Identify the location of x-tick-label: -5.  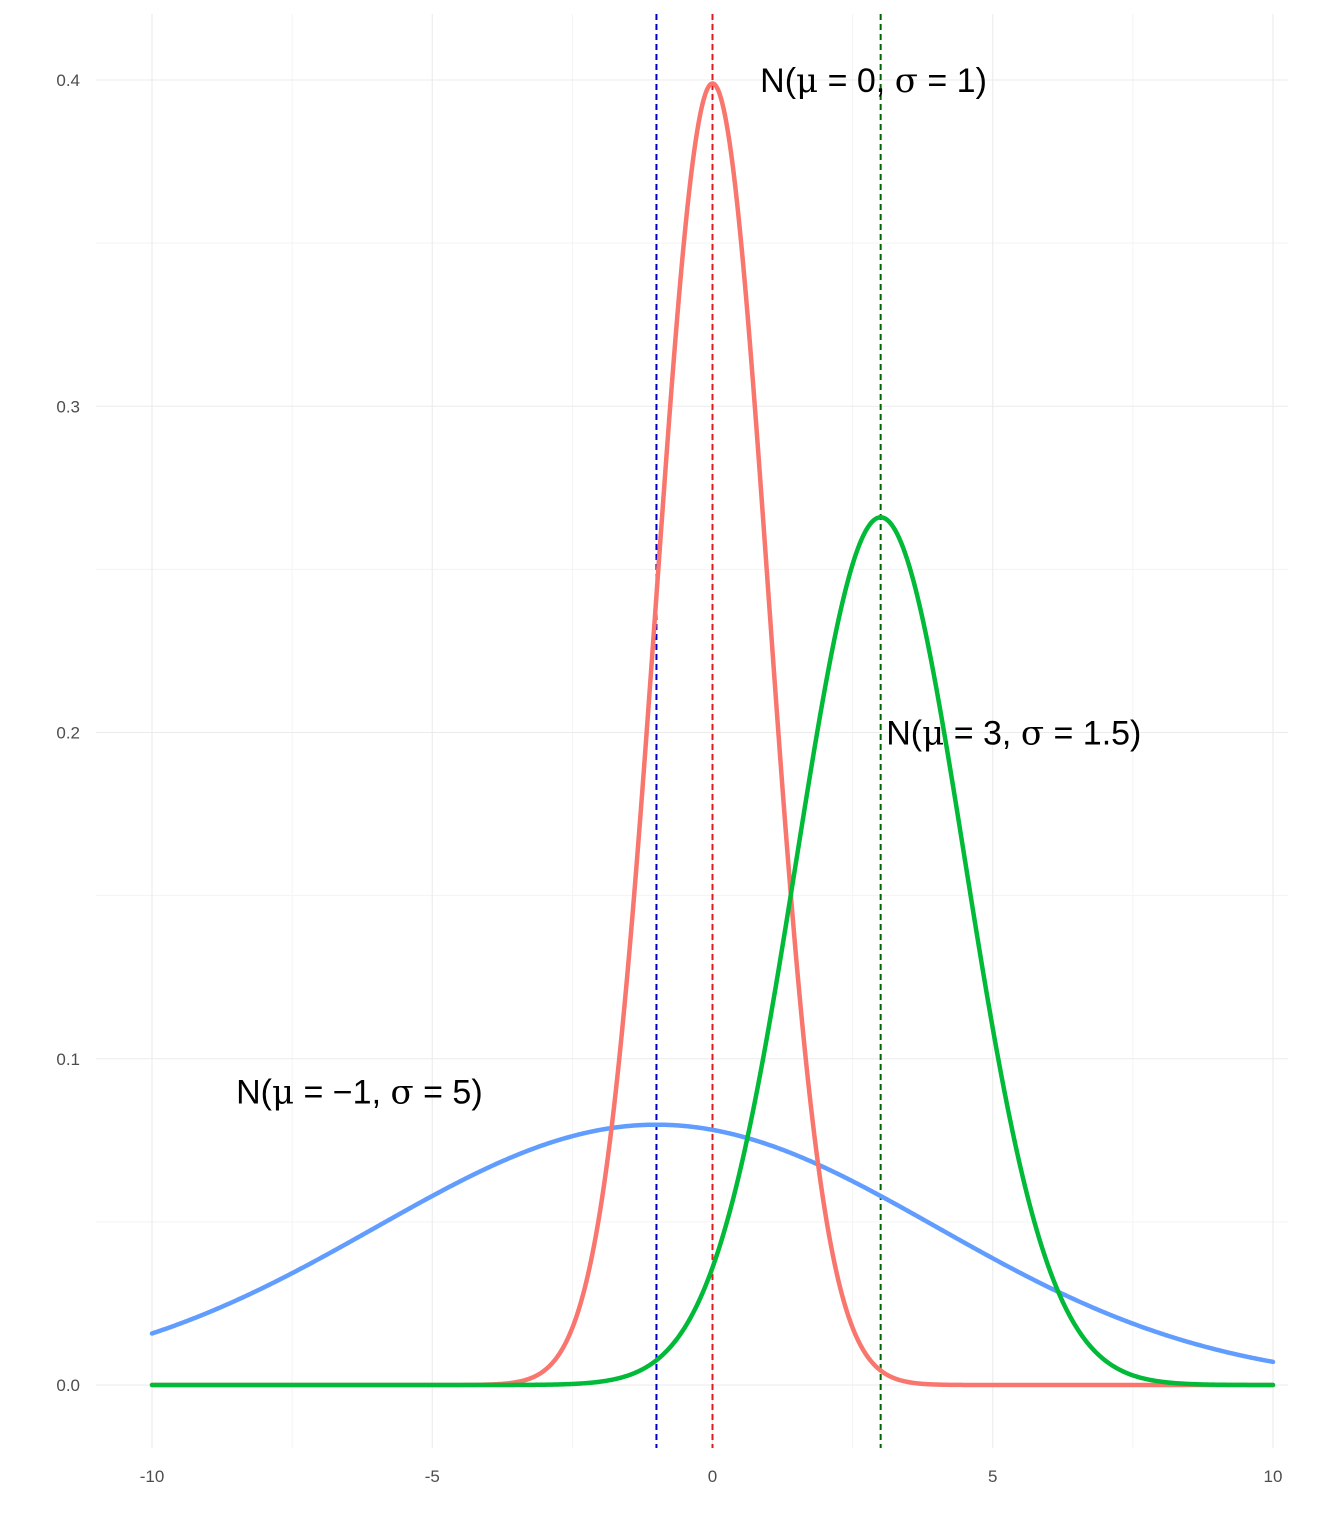
(432, 1476).